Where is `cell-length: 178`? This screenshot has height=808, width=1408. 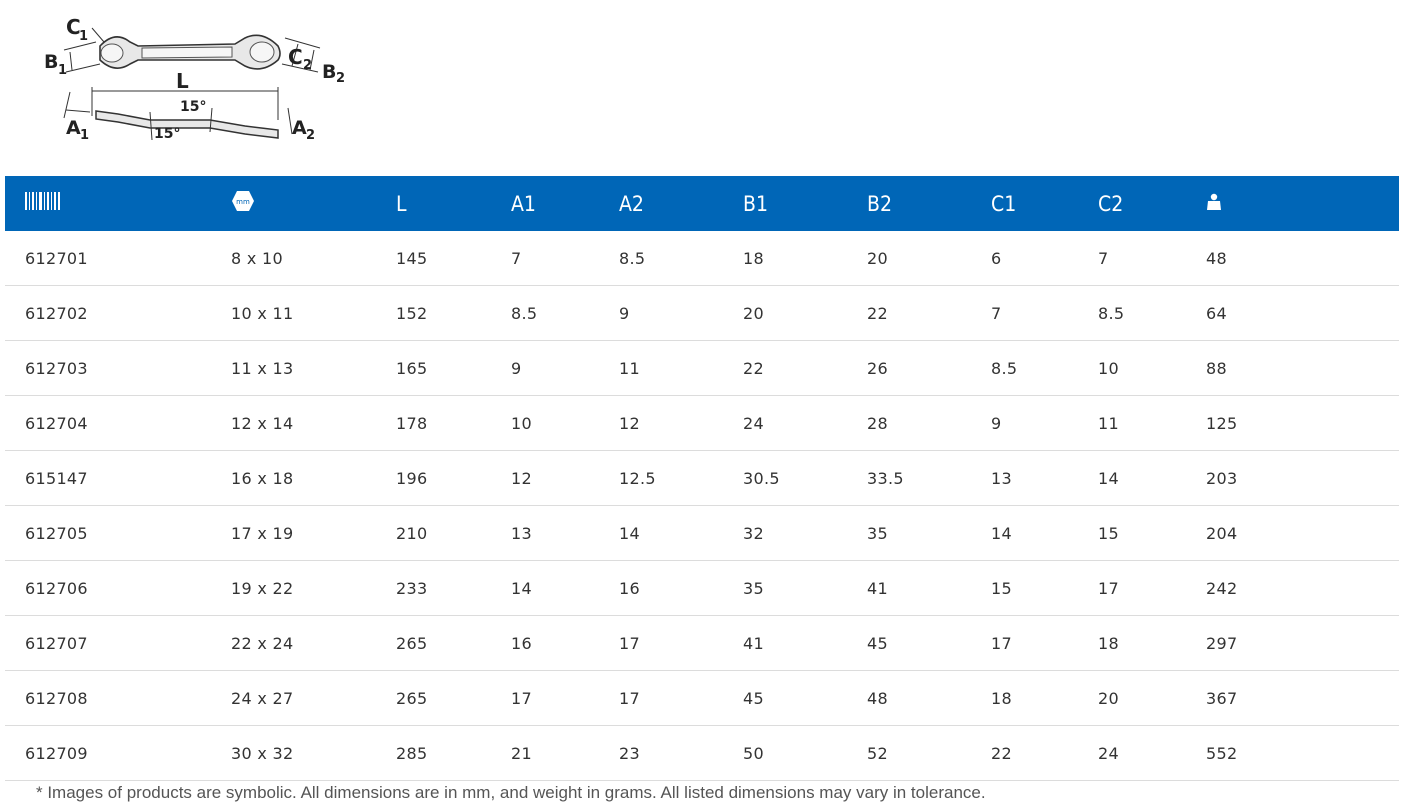
cell-length: 178 is located at coordinates (453, 423).